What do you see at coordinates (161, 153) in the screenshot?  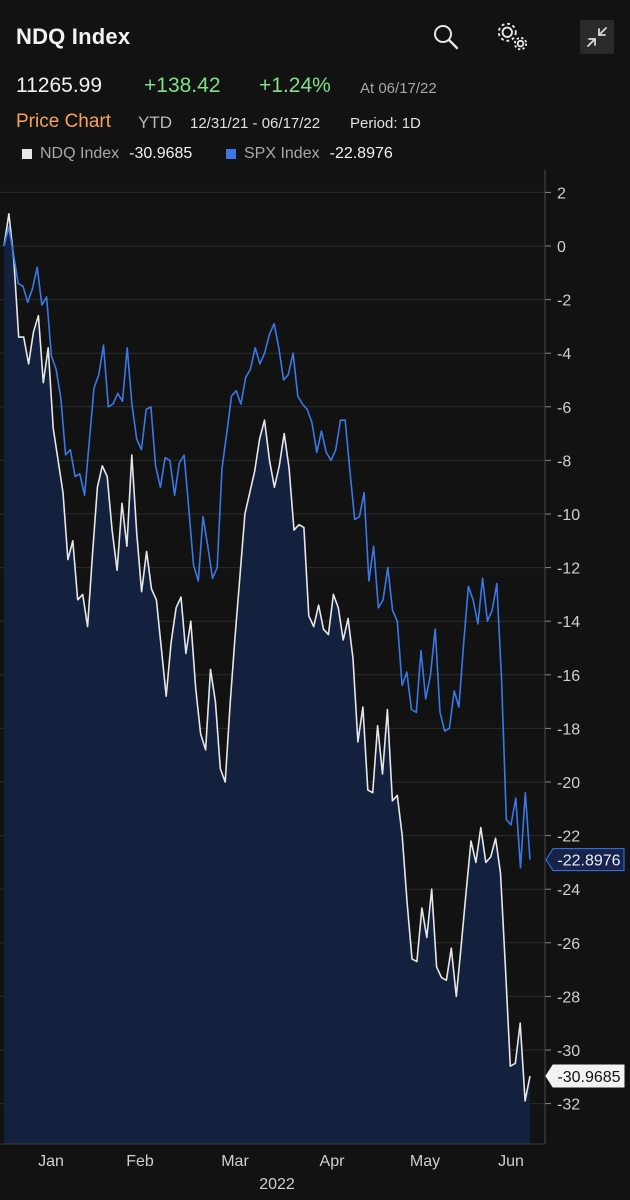 I see `legend-value-ndq: -30.9685` at bounding box center [161, 153].